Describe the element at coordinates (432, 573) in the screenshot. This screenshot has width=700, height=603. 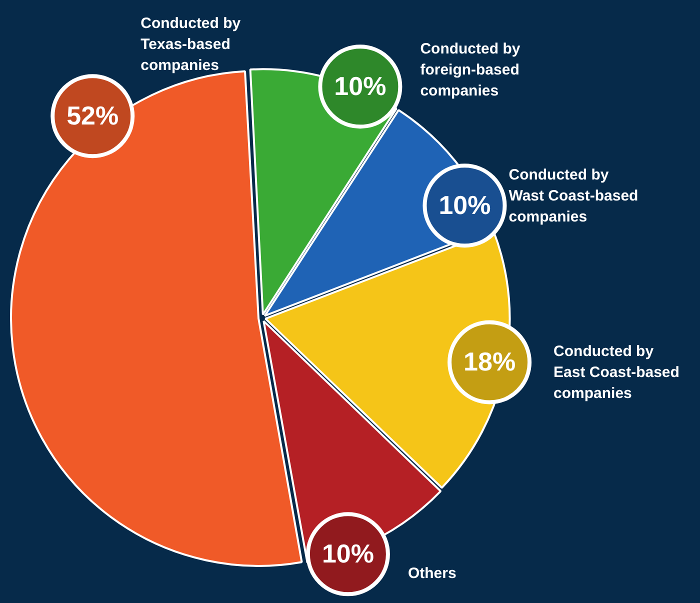
I see `slice-label: Others` at that location.